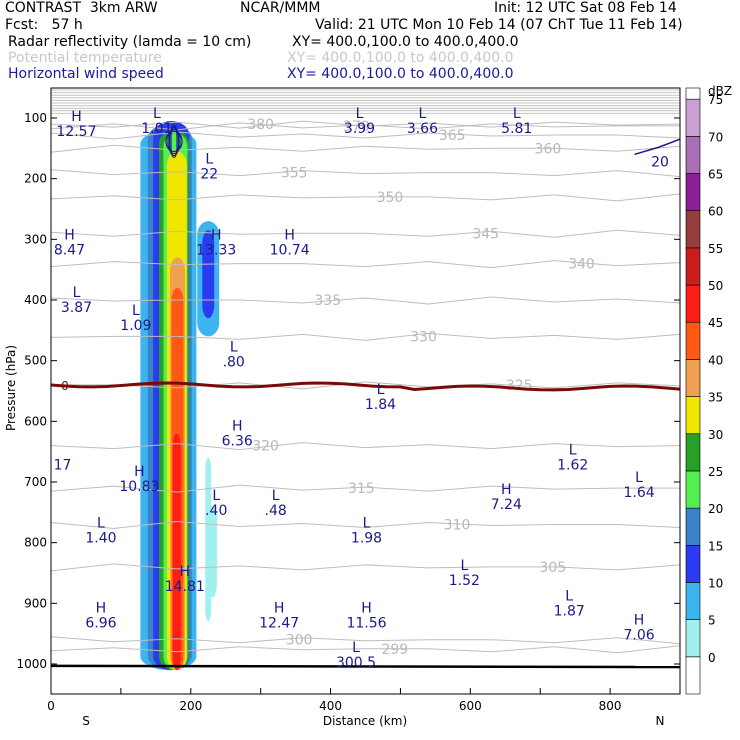 The image size is (740, 740). Describe the element at coordinates (51, 706) in the screenshot. I see `x-tick-label-0: 0` at that location.